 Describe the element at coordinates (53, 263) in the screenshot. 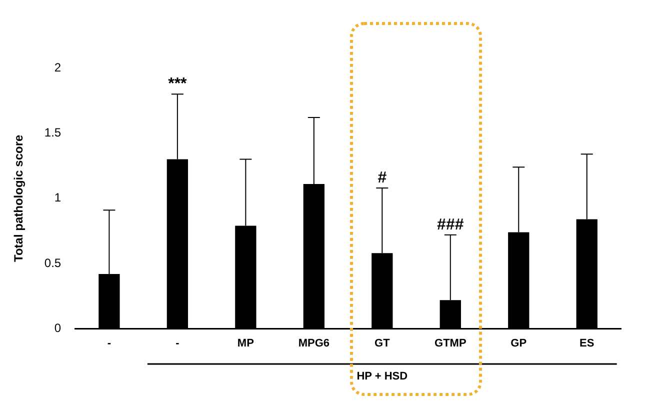

I see `y-tick-label: 0.5` at that location.